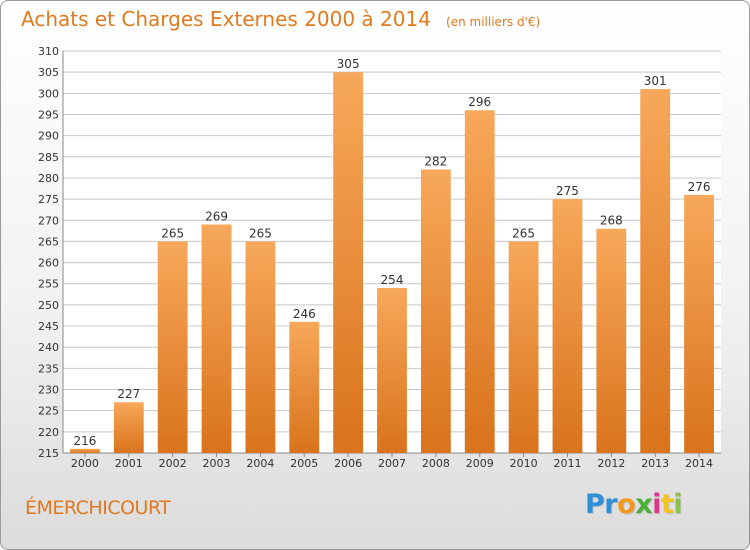 The height and width of the screenshot is (550, 750). Describe the element at coordinates (98, 508) in the screenshot. I see `commune-name: ÉMERCHICOURT` at that location.